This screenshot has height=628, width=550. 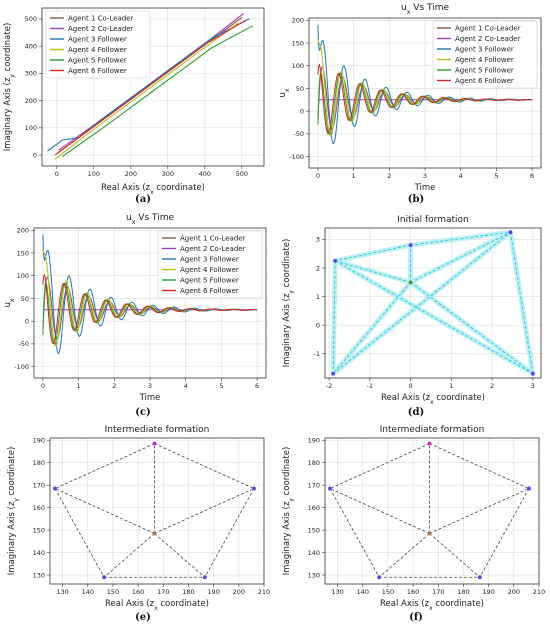 I want to click on x-tick-label: 5, so click(x=496, y=176).